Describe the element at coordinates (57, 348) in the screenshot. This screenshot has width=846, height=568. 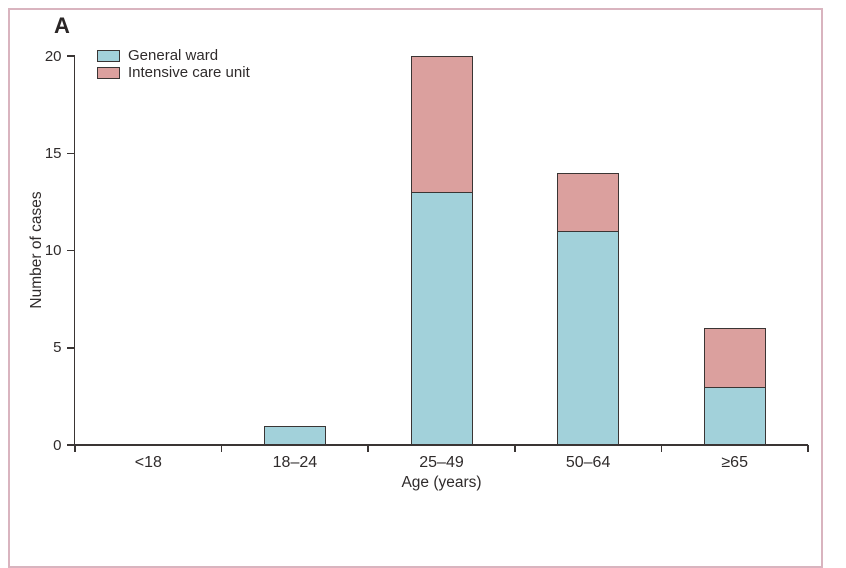
I see `y-tick-label: 5` at that location.